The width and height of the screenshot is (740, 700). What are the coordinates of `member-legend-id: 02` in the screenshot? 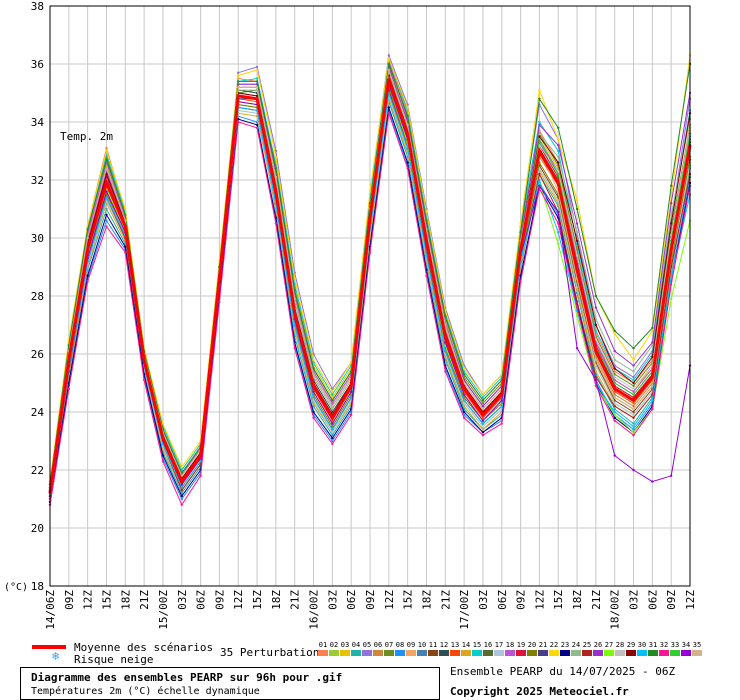 It's located at (334, 645).